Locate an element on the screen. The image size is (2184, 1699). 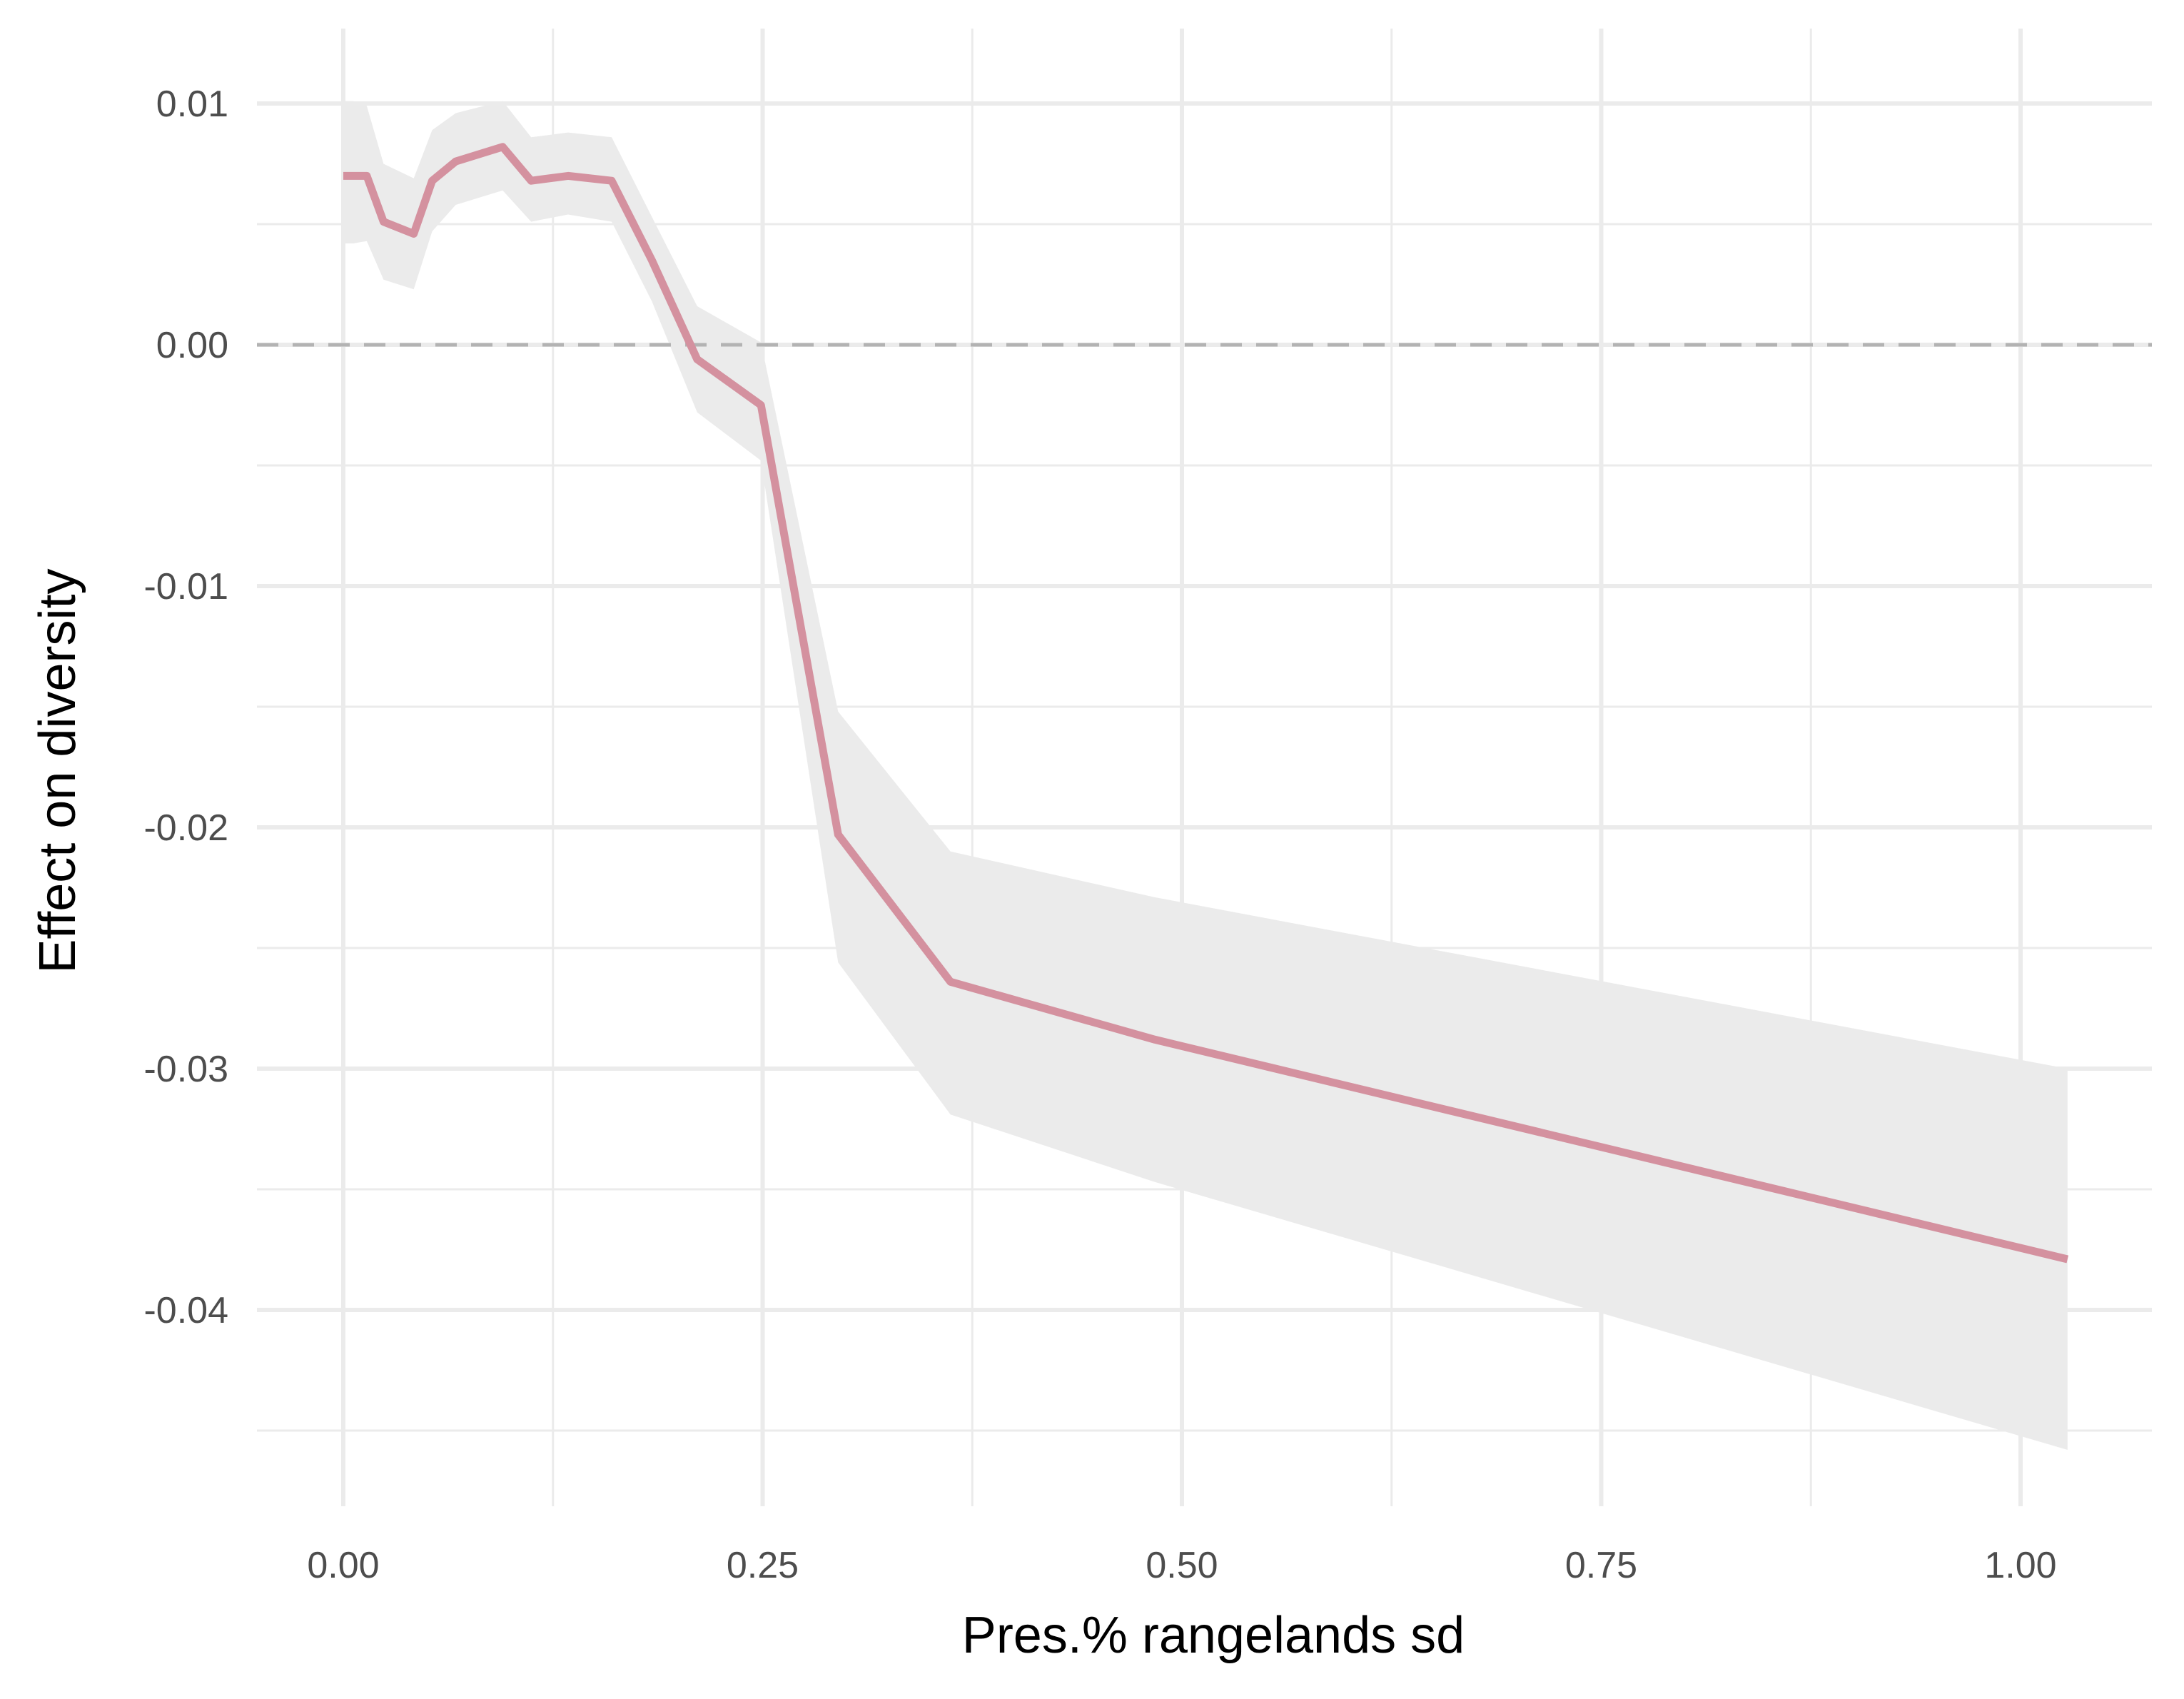
y-tick-label: 0.01 is located at coordinates (192, 105).